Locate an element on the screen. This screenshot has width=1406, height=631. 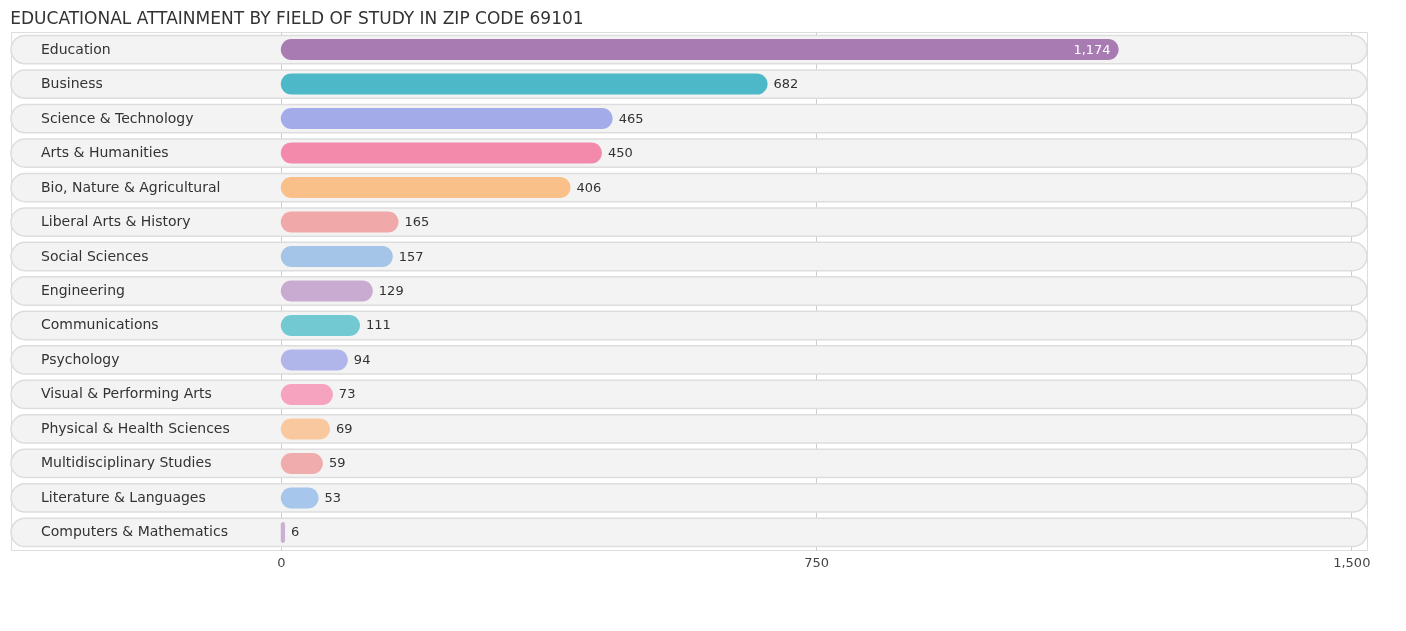
y-tick-label: Literature & Languages is located at coordinates (123, 496).